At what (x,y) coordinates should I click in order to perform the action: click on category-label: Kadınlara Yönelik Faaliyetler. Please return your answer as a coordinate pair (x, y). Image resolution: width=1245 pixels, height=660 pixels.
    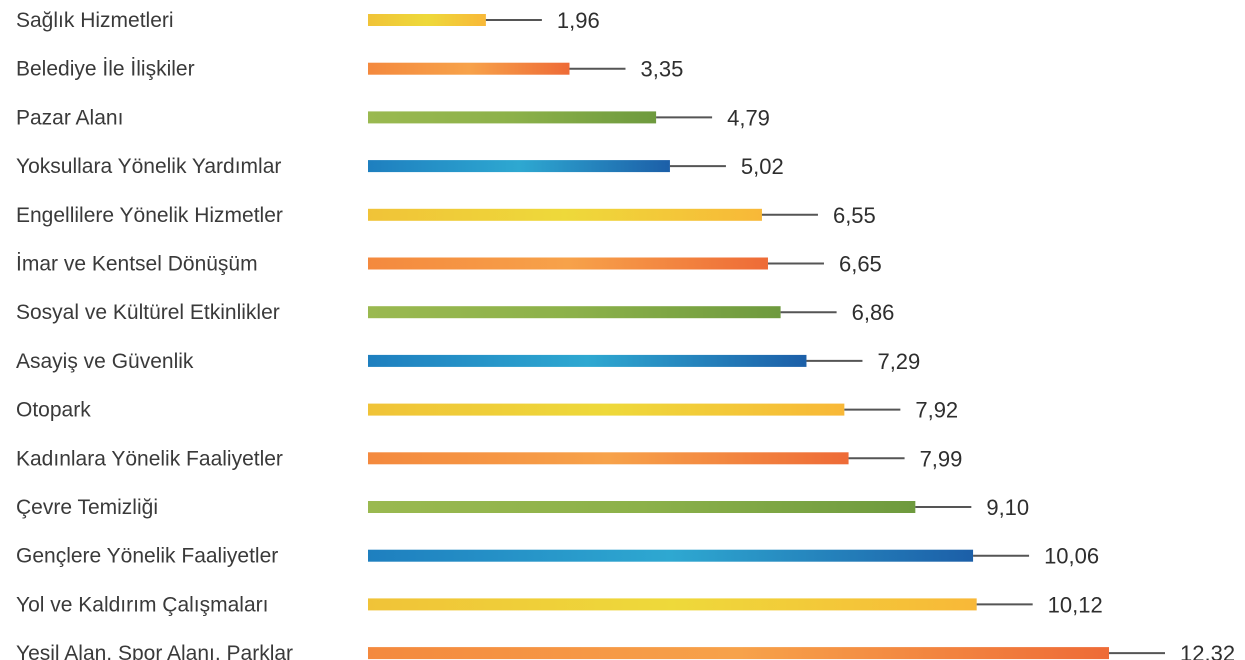
    Looking at the image, I should click on (149, 458).